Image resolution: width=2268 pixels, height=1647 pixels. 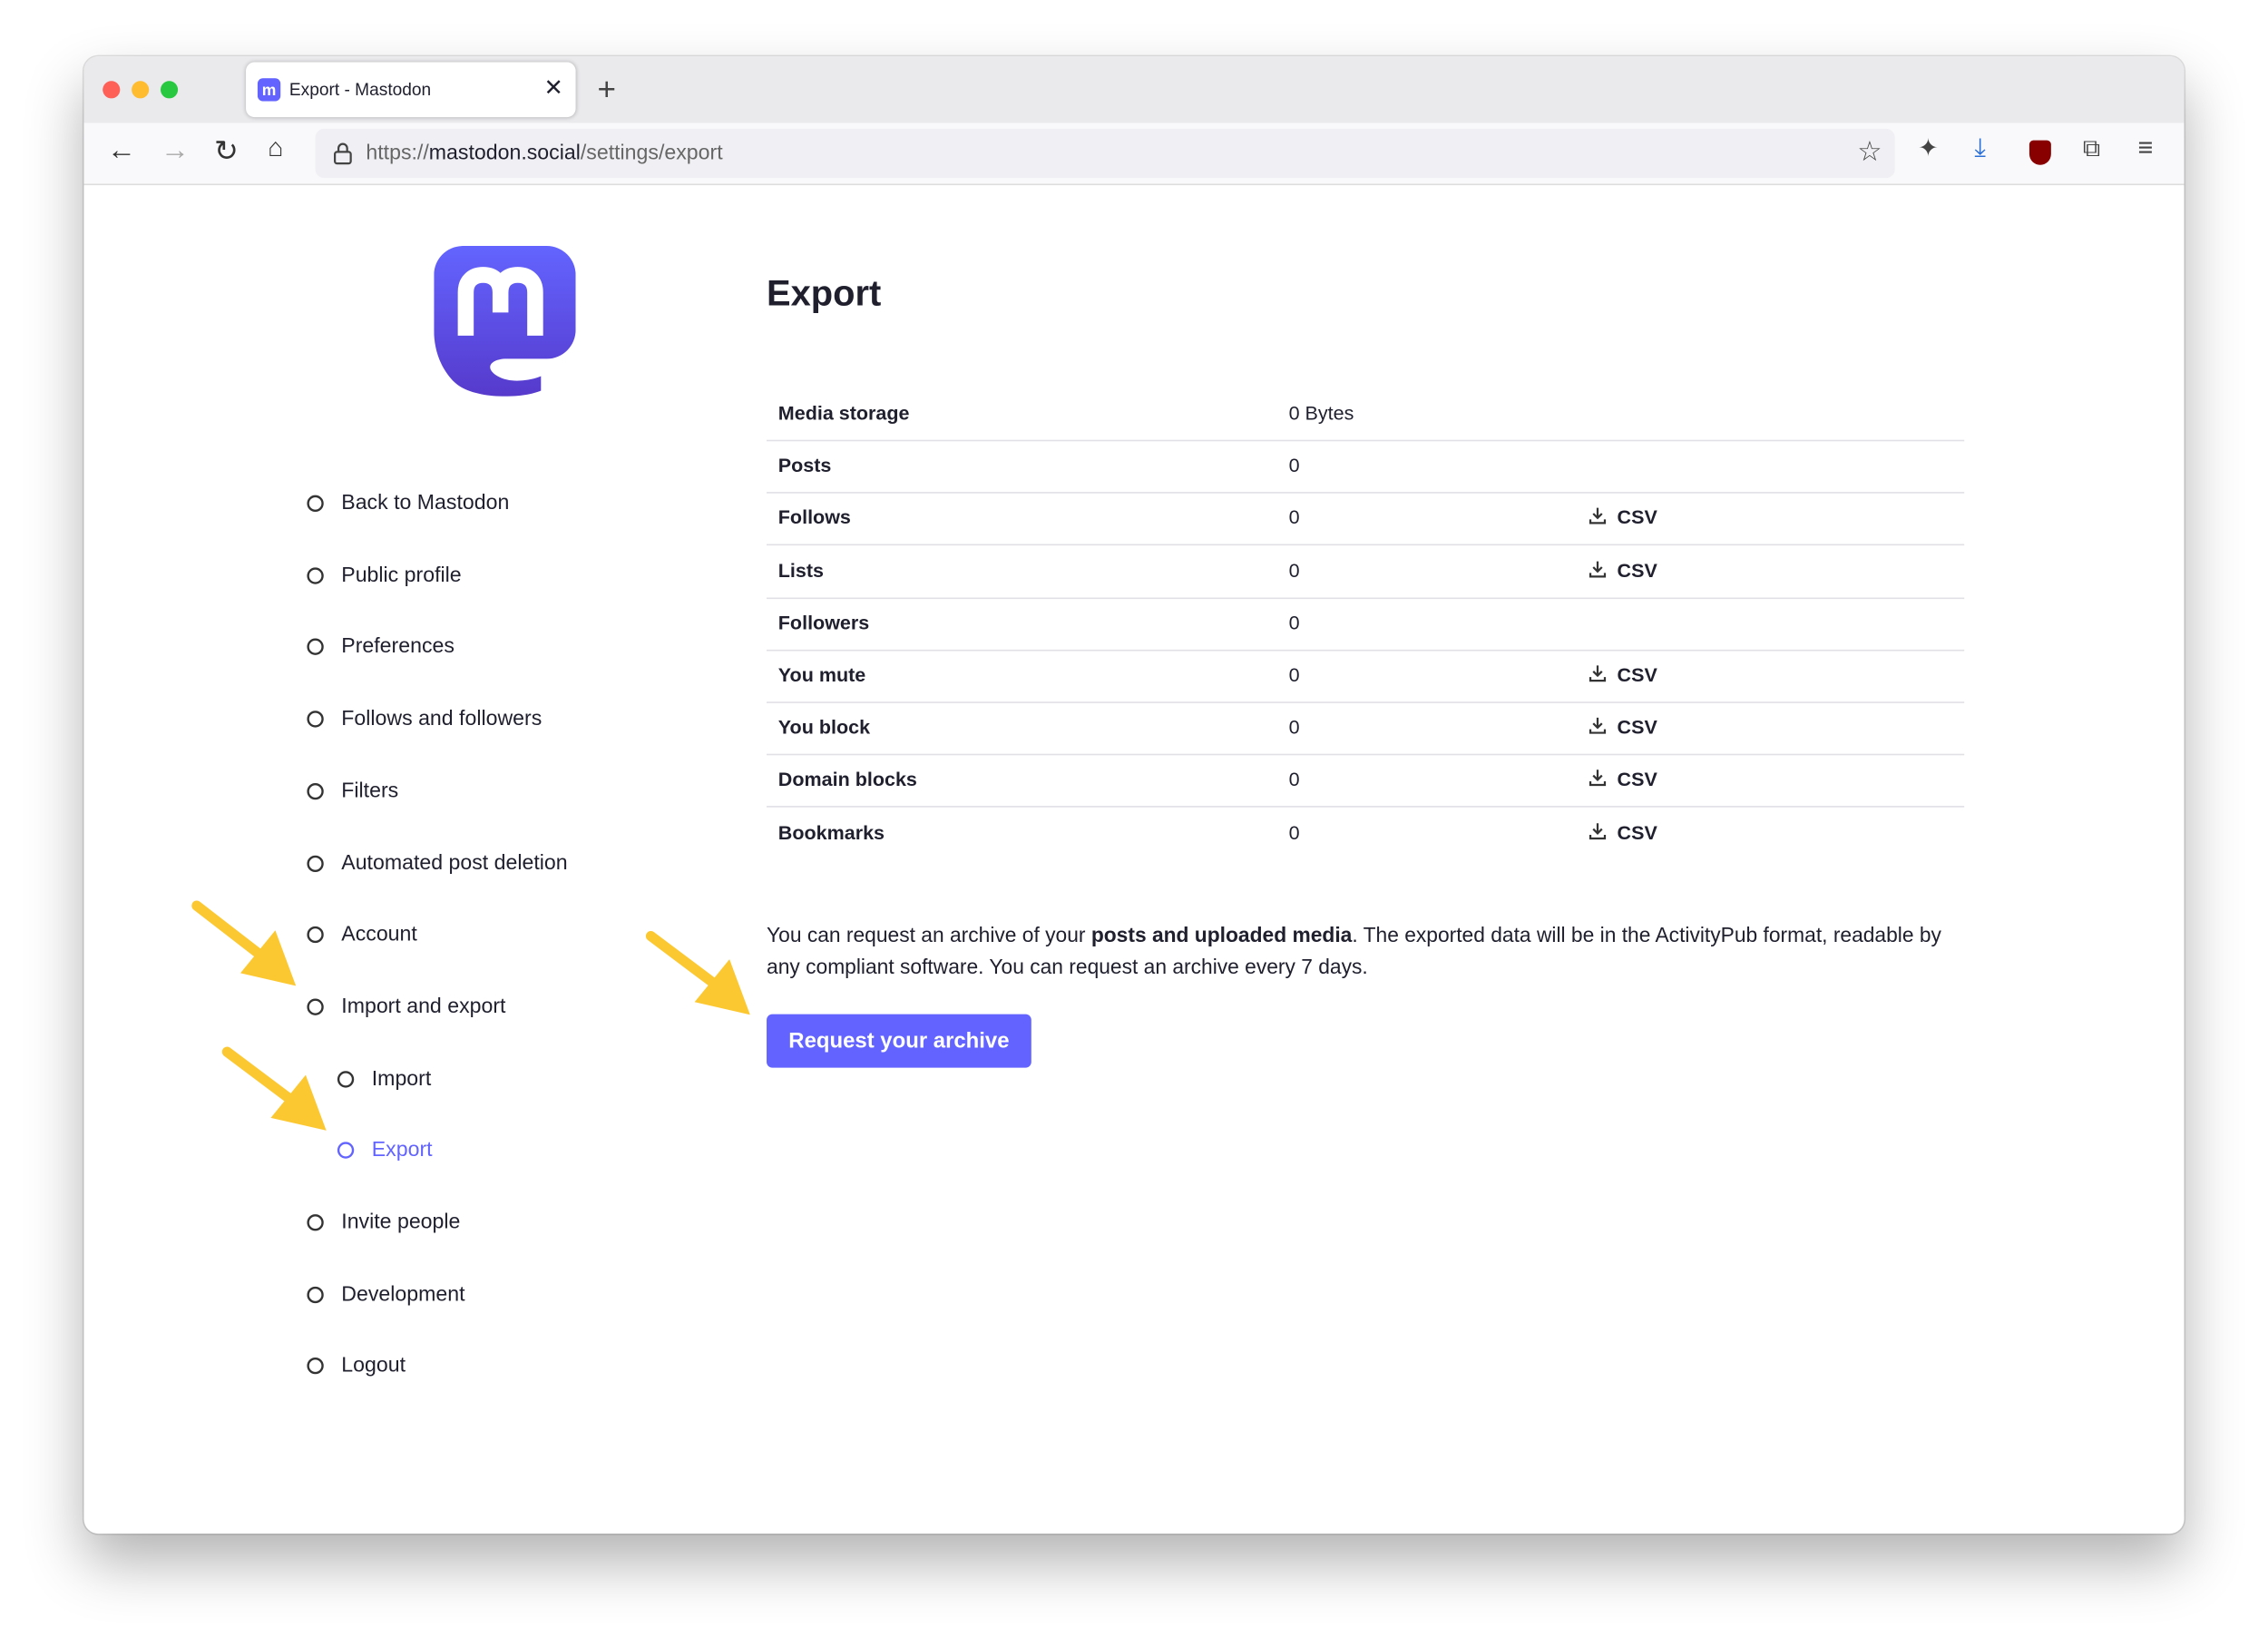 I want to click on row-label: Follows, so click(x=814, y=517).